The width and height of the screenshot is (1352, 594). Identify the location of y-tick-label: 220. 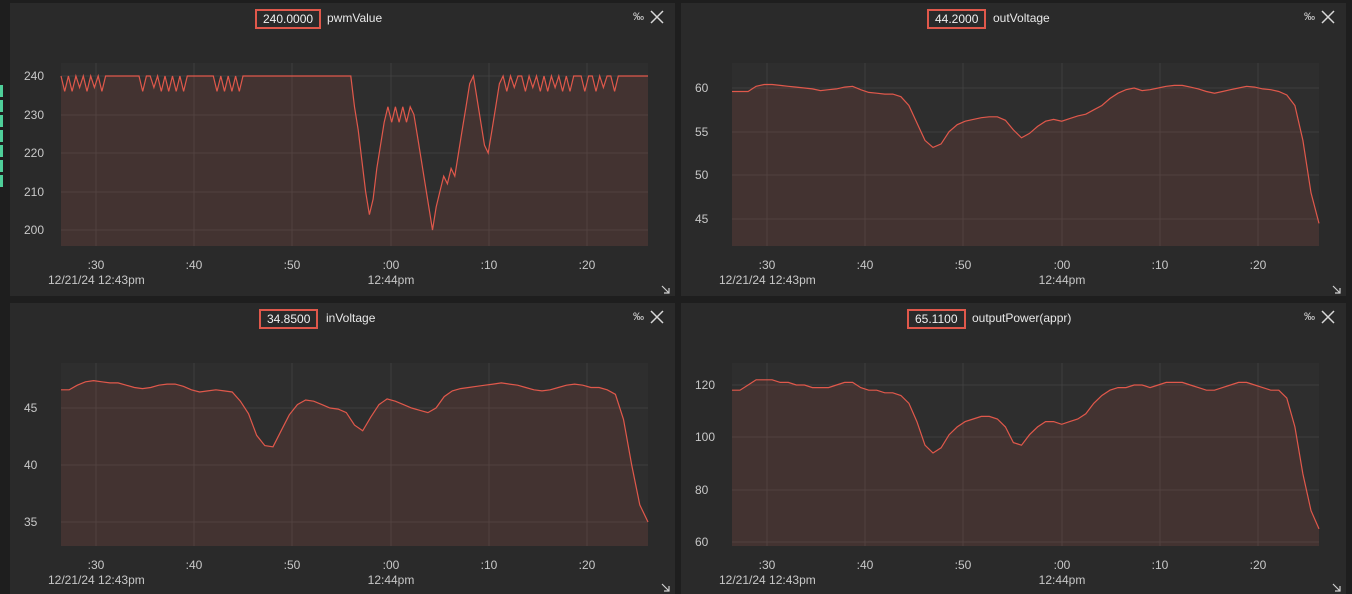
(34, 153).